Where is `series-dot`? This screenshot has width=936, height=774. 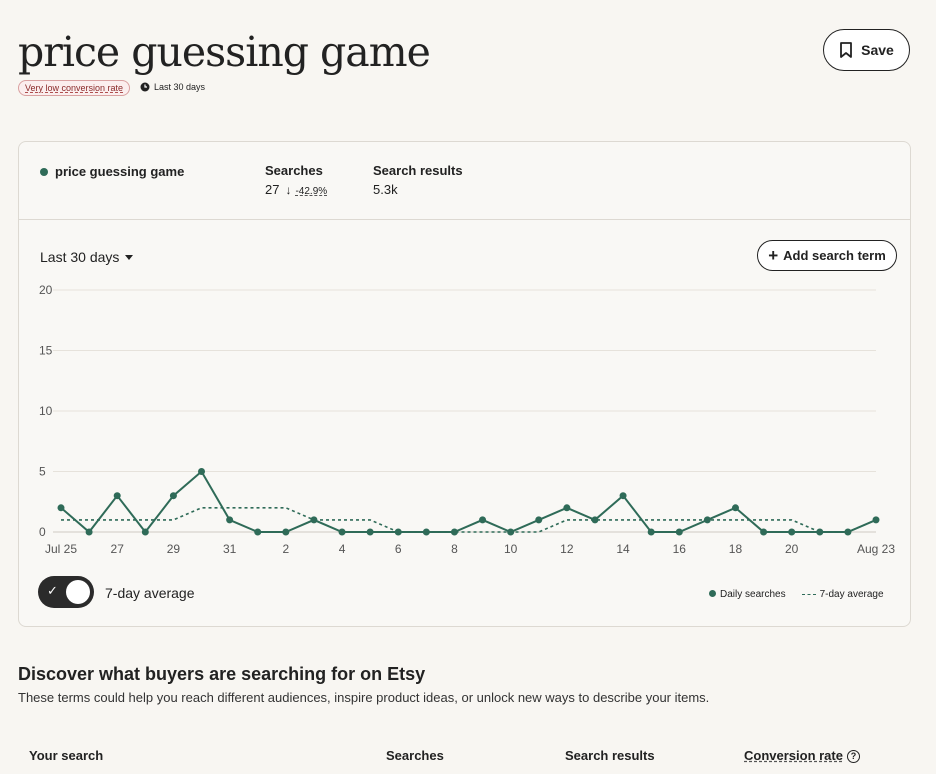 series-dot is located at coordinates (44, 171).